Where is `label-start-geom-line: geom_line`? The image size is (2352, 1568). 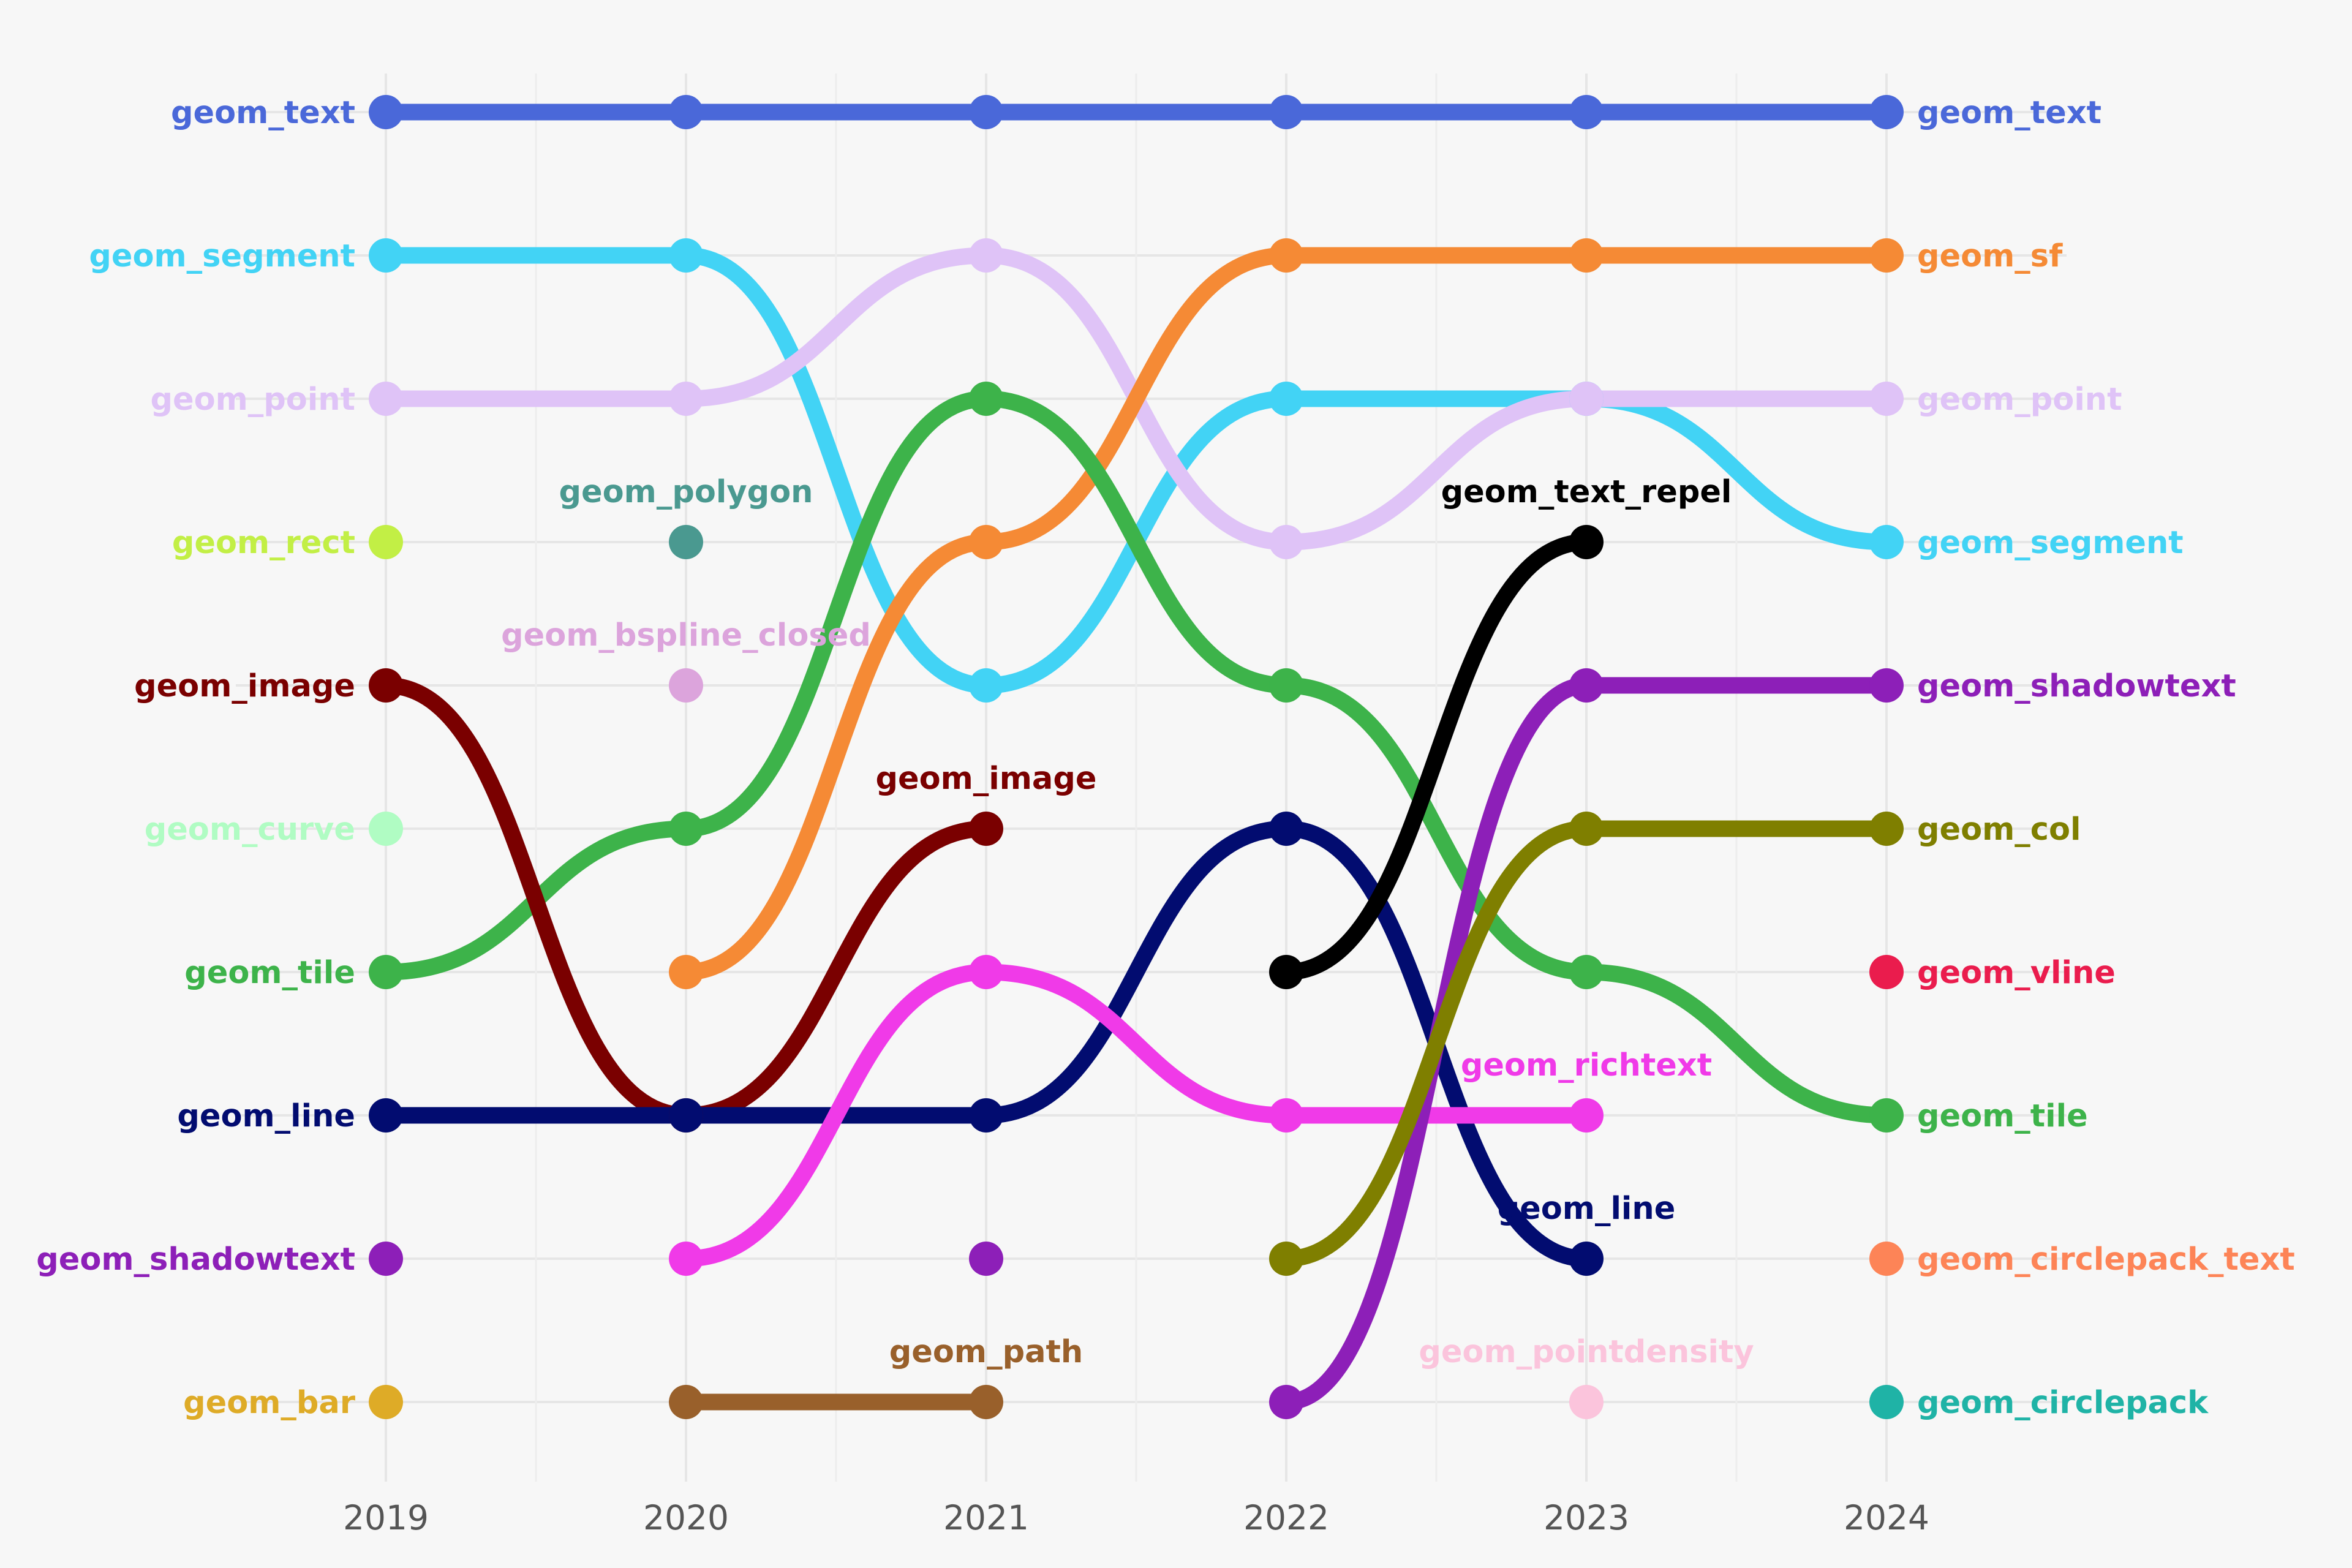 label-start-geom-line: geom_line is located at coordinates (266, 1116).